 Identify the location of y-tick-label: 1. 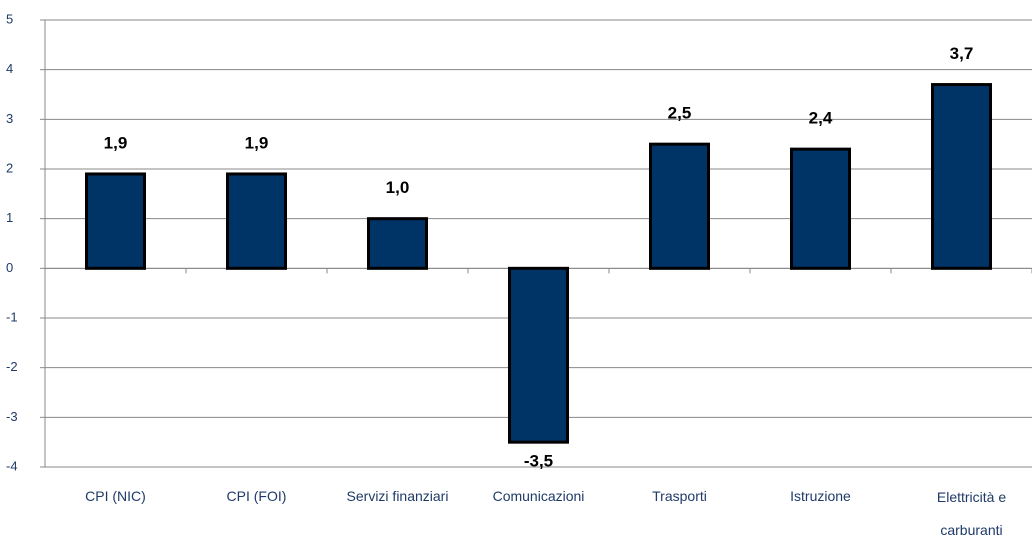
(9, 217).